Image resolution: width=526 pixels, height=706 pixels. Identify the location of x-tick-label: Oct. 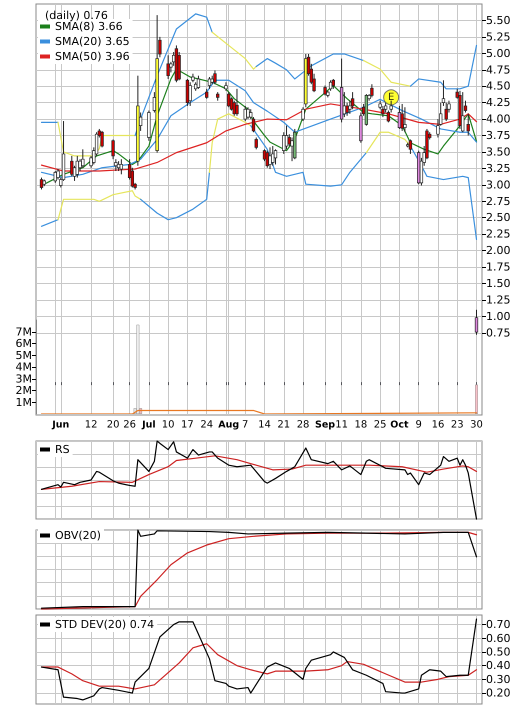
(399, 425).